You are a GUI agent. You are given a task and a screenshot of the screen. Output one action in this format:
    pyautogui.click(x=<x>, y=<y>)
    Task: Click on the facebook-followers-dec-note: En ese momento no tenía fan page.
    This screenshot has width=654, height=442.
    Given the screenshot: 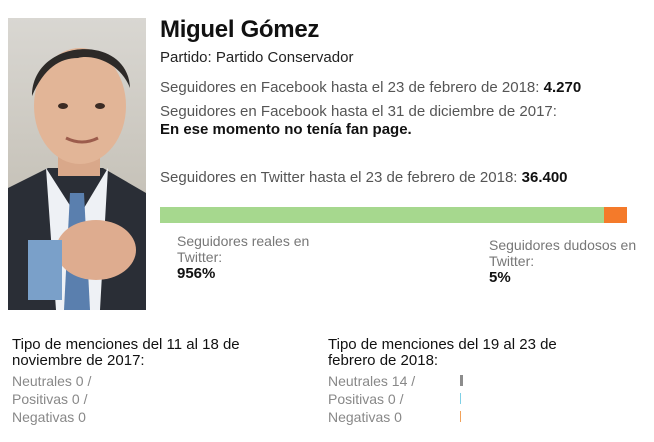 What is the action you would take?
    pyautogui.click(x=286, y=129)
    